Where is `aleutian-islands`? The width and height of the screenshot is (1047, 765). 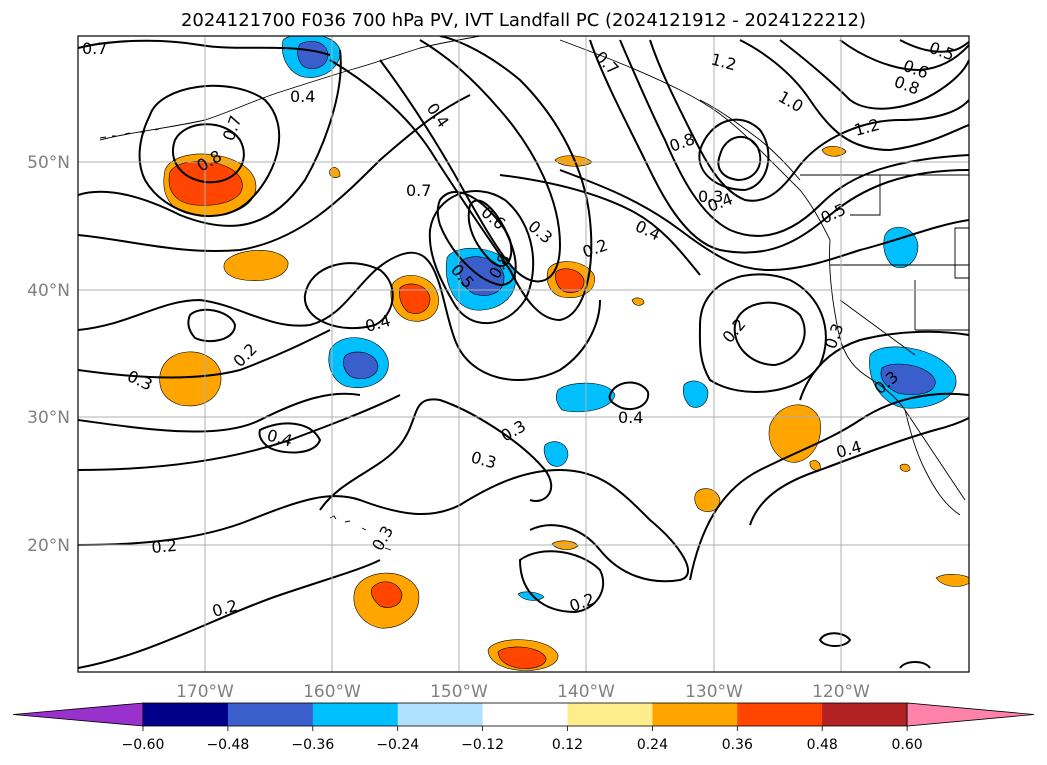
aleutian-islands is located at coordinates (129, 133).